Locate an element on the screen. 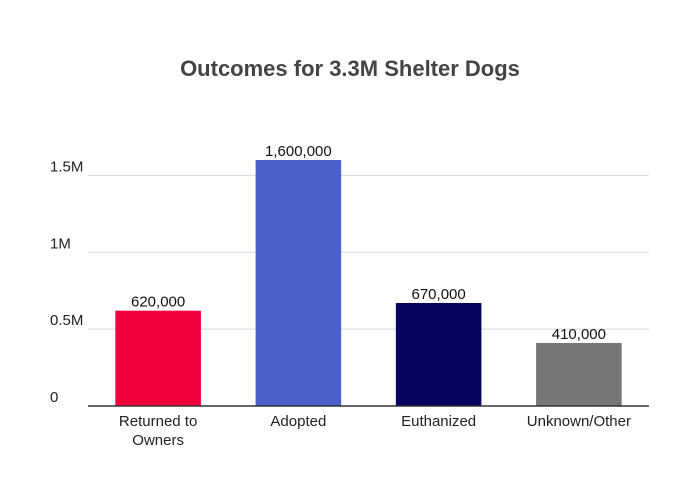 The height and width of the screenshot is (500, 700). y-tick-label: 1.5M is located at coordinates (66, 166).